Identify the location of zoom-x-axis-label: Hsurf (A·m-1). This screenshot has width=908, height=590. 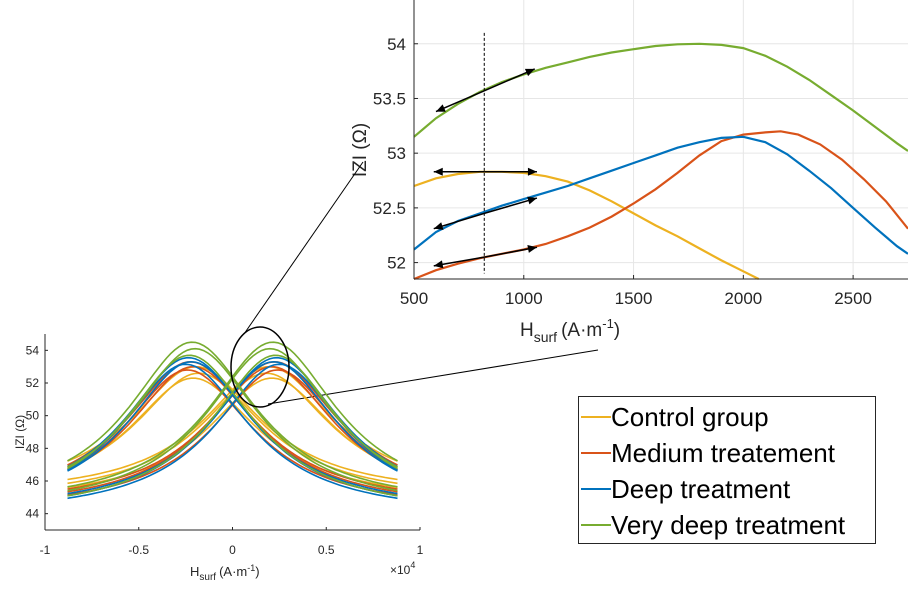
(570, 330).